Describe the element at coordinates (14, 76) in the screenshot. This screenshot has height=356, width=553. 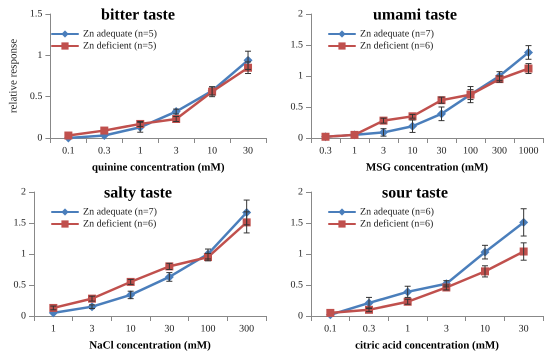
I see `y-axis-title: relative response` at that location.